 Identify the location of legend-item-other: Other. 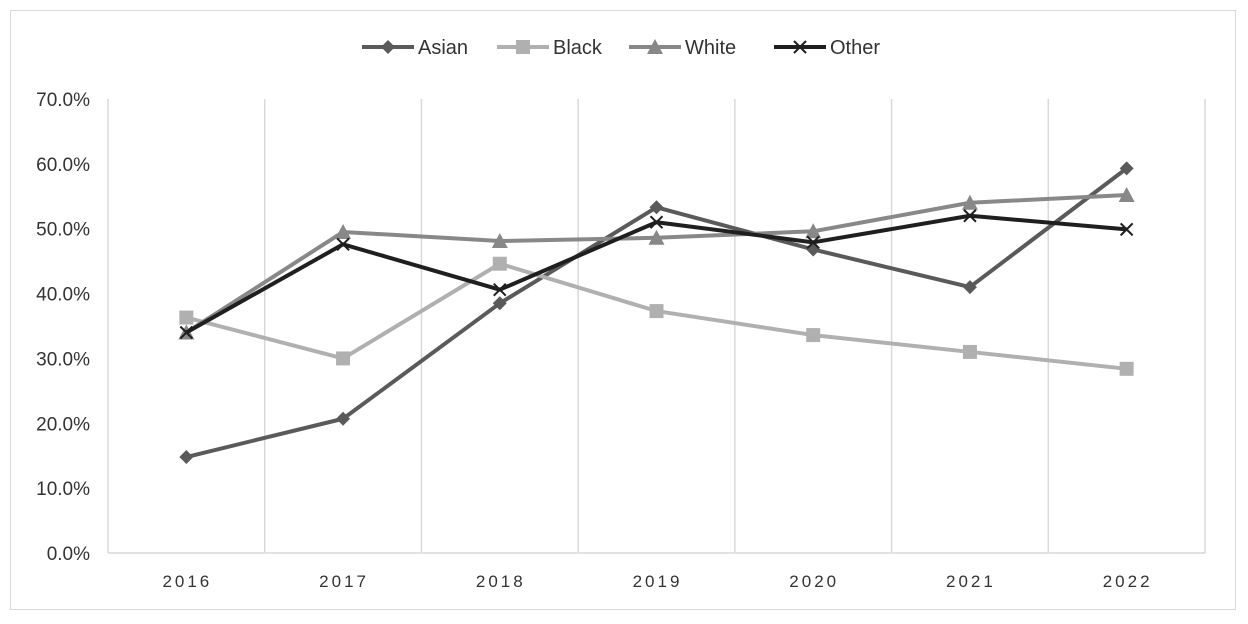
(827, 48).